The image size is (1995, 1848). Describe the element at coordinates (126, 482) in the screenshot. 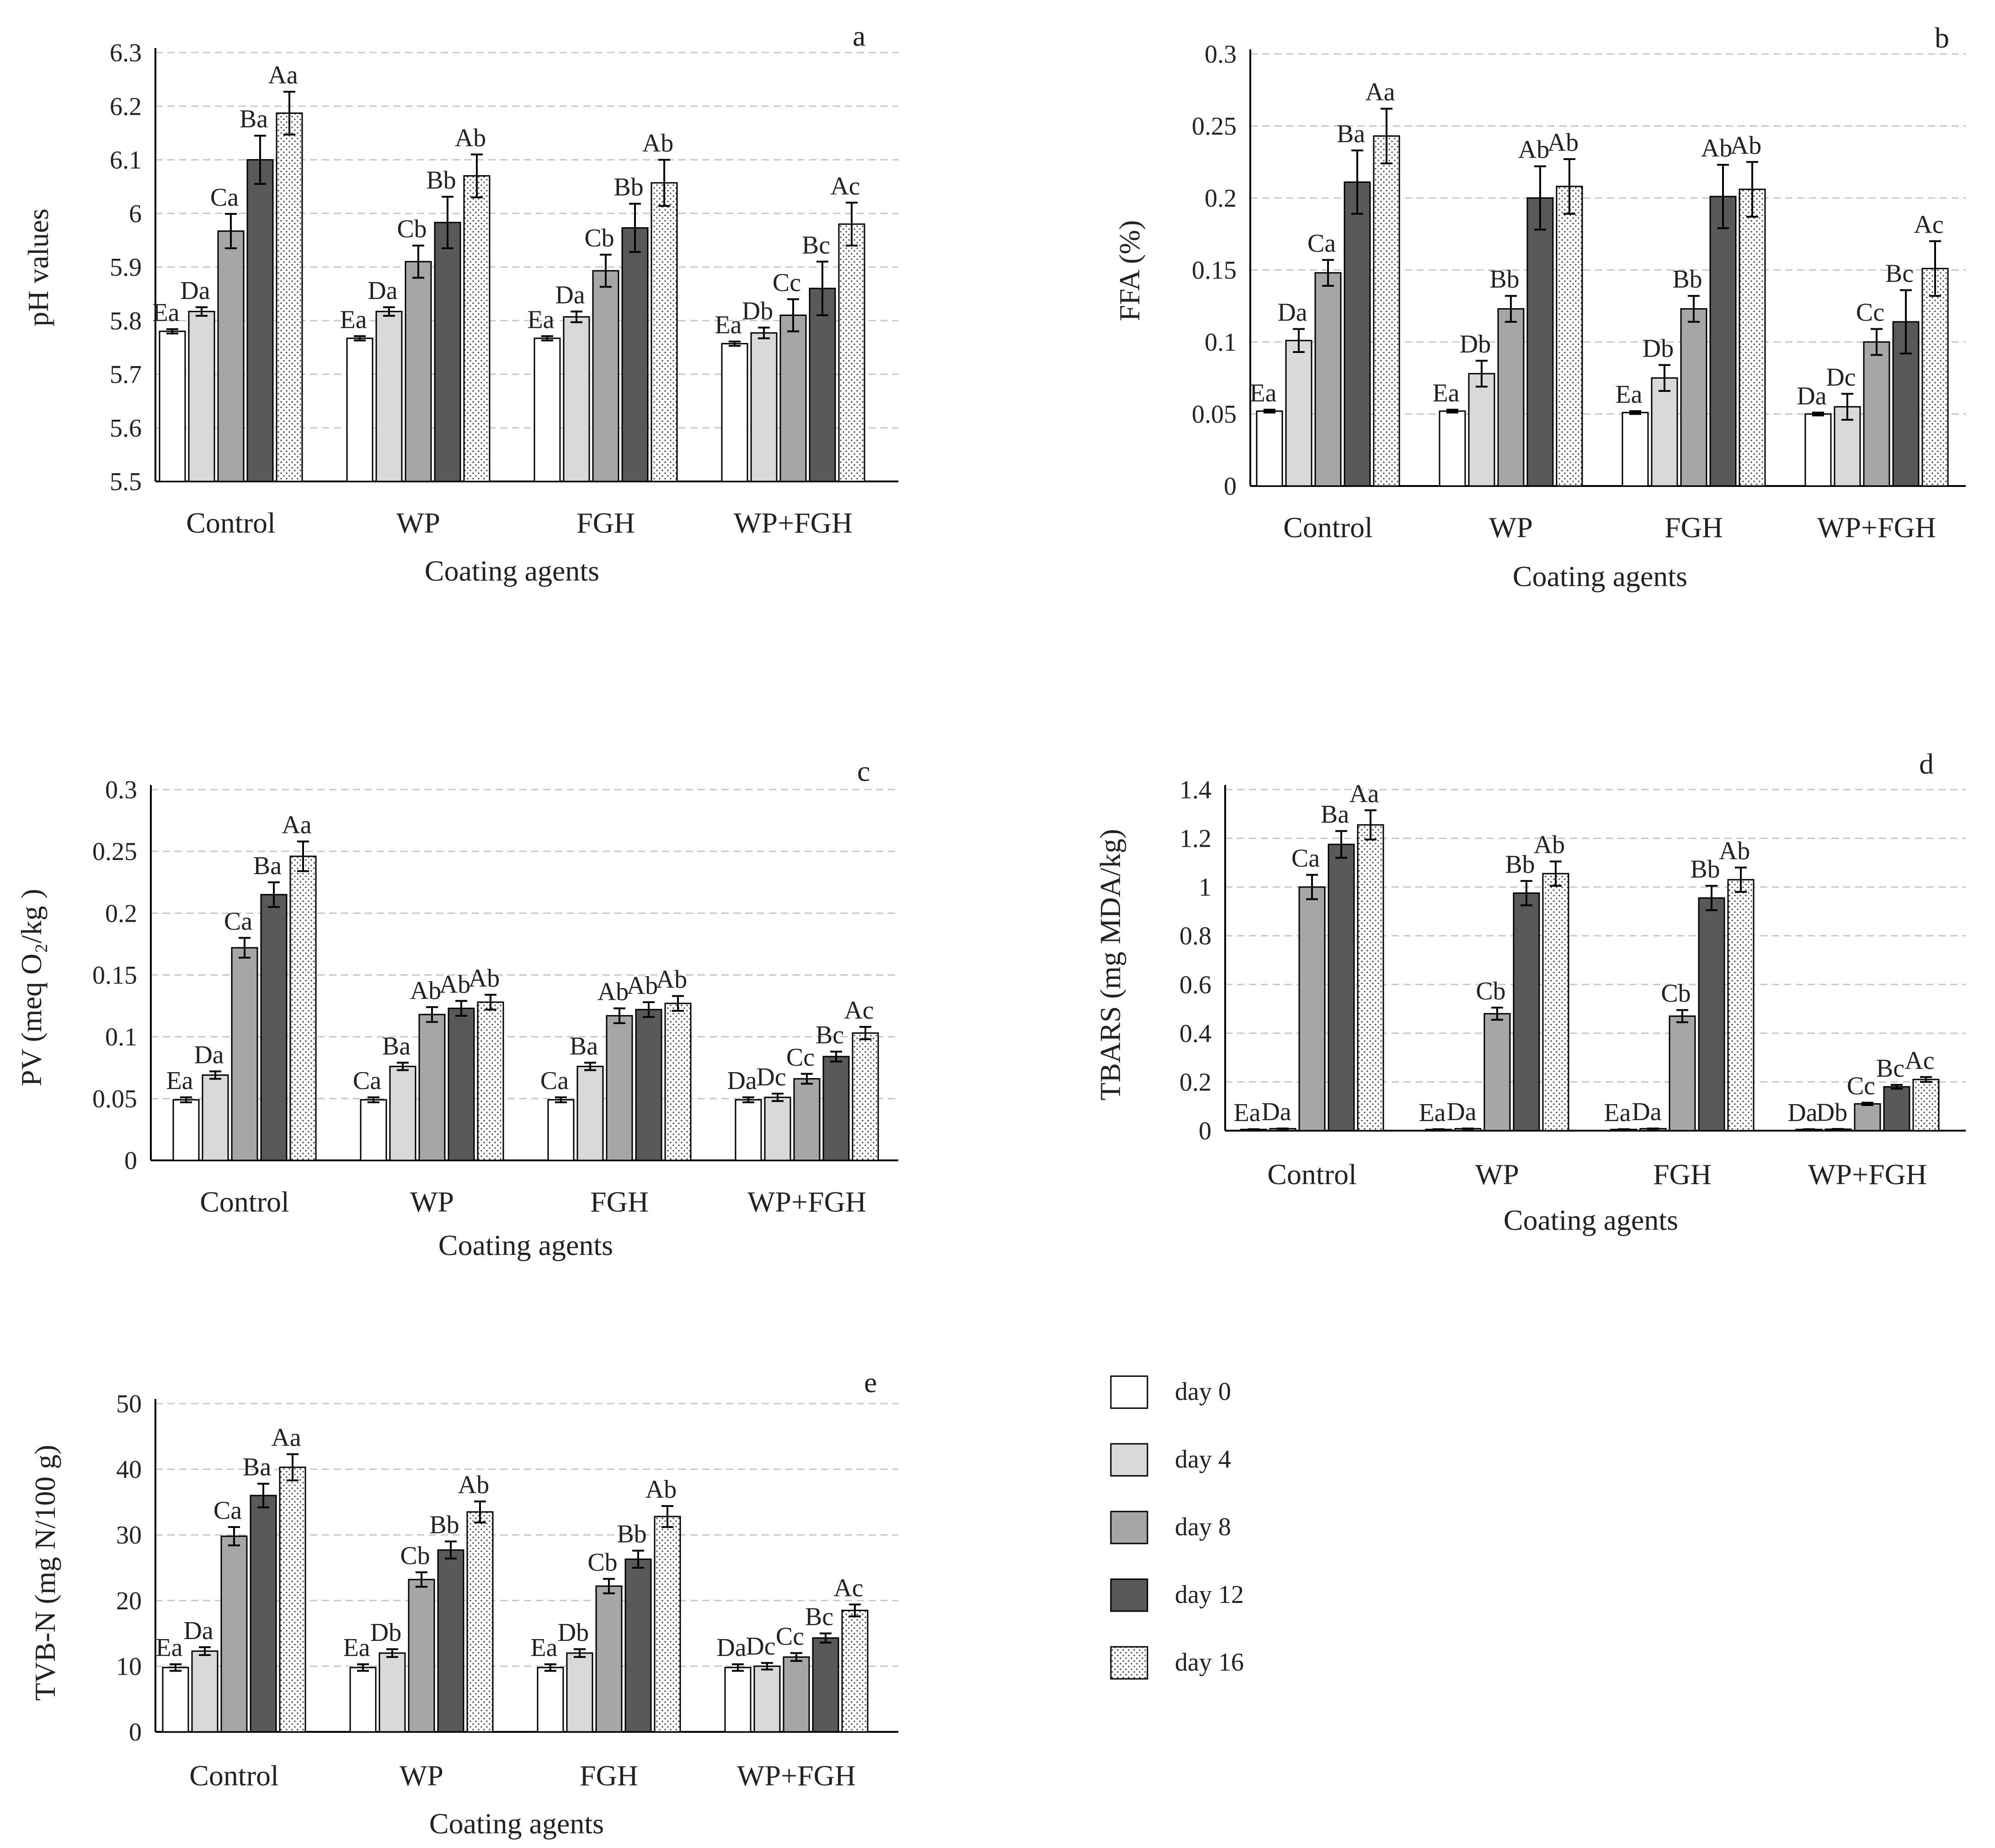

I see `panel-a-y-tick-label: 5.5` at that location.